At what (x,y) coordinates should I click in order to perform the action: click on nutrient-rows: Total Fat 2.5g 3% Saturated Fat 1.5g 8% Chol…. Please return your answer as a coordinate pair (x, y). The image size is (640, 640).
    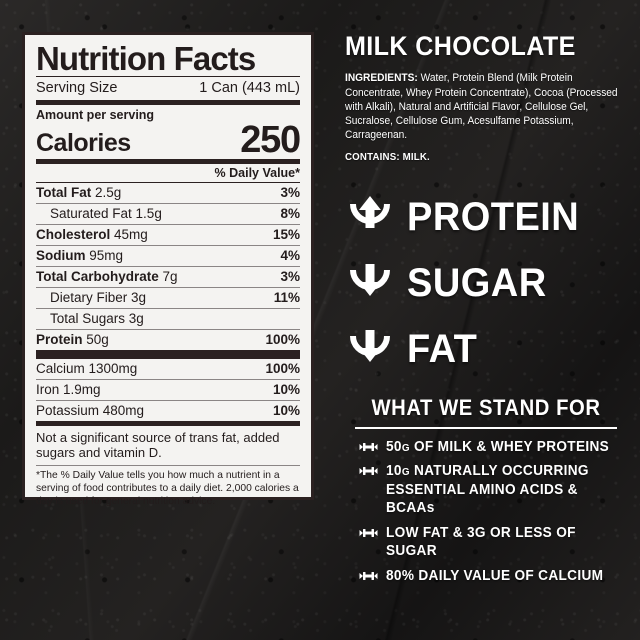
    Looking at the image, I should click on (168, 266).